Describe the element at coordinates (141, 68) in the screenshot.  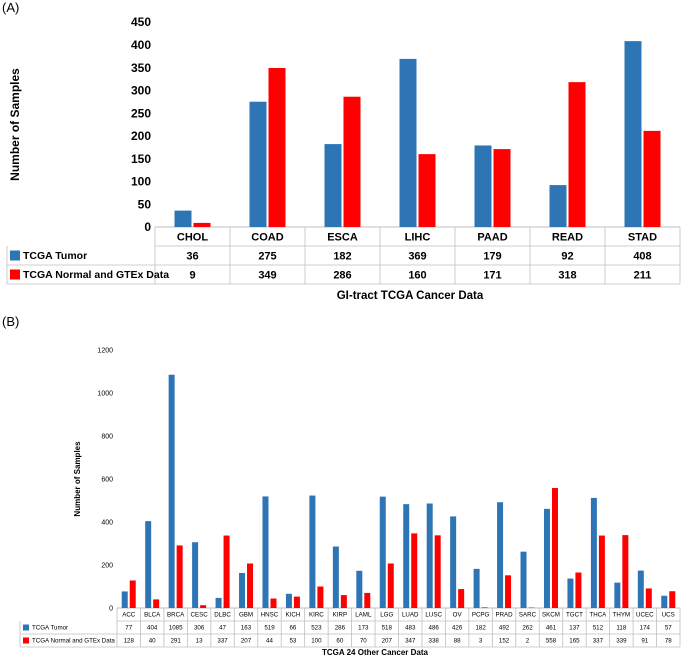
I see `y-tick-label: 350` at that location.